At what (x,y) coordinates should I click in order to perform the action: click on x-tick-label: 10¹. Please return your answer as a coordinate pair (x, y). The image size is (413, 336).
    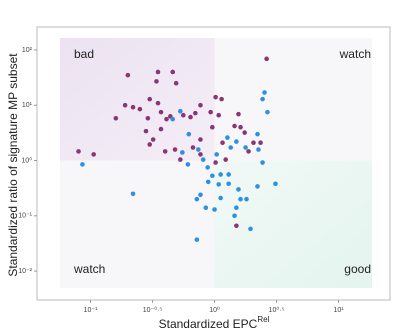
    Looking at the image, I should click on (338, 310).